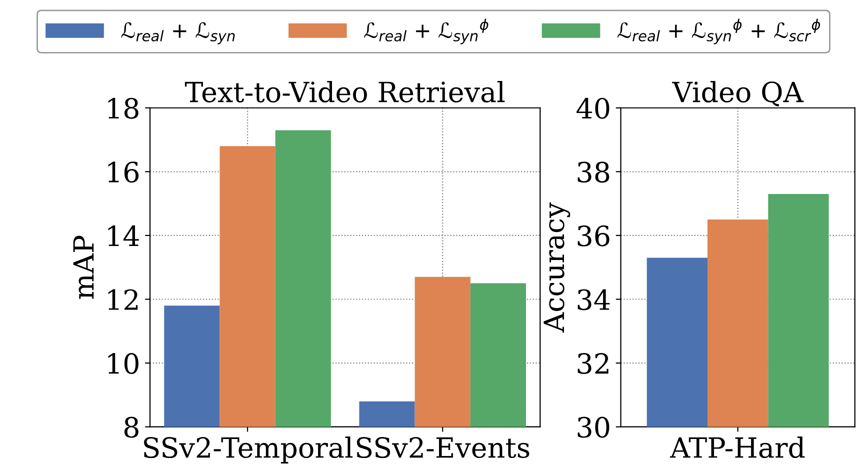  Describe the element at coordinates (738, 93) in the screenshot. I see `chart-title: Video QA` at that location.